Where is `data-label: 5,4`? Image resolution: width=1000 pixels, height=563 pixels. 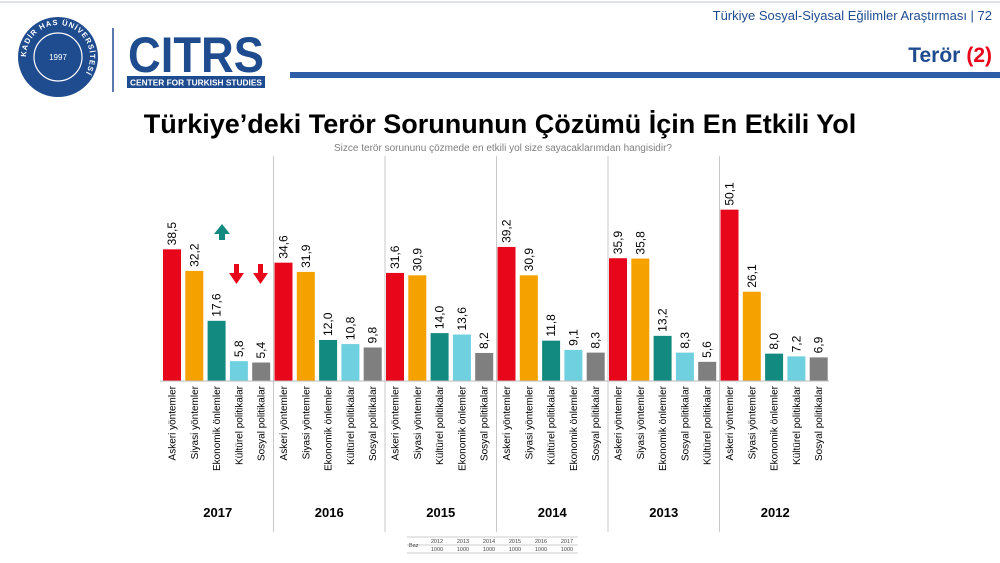
data-label: 5,4 is located at coordinates (261, 350).